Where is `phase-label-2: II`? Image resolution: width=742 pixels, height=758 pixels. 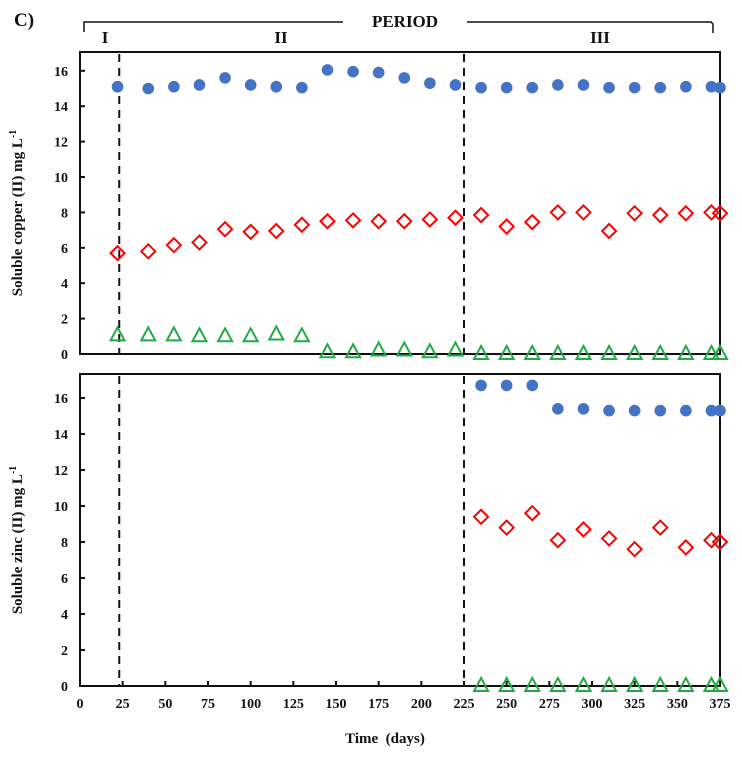
phase-label-2: II is located at coordinates (281, 37).